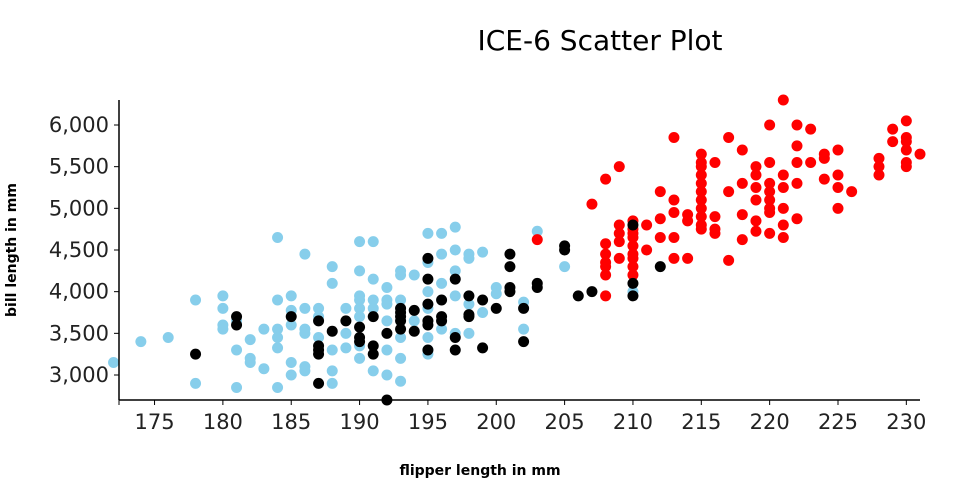 The width and height of the screenshot is (960, 504). What do you see at coordinates (12, 250) in the screenshot?
I see `y-axis-label: bill length in mm` at bounding box center [12, 250].